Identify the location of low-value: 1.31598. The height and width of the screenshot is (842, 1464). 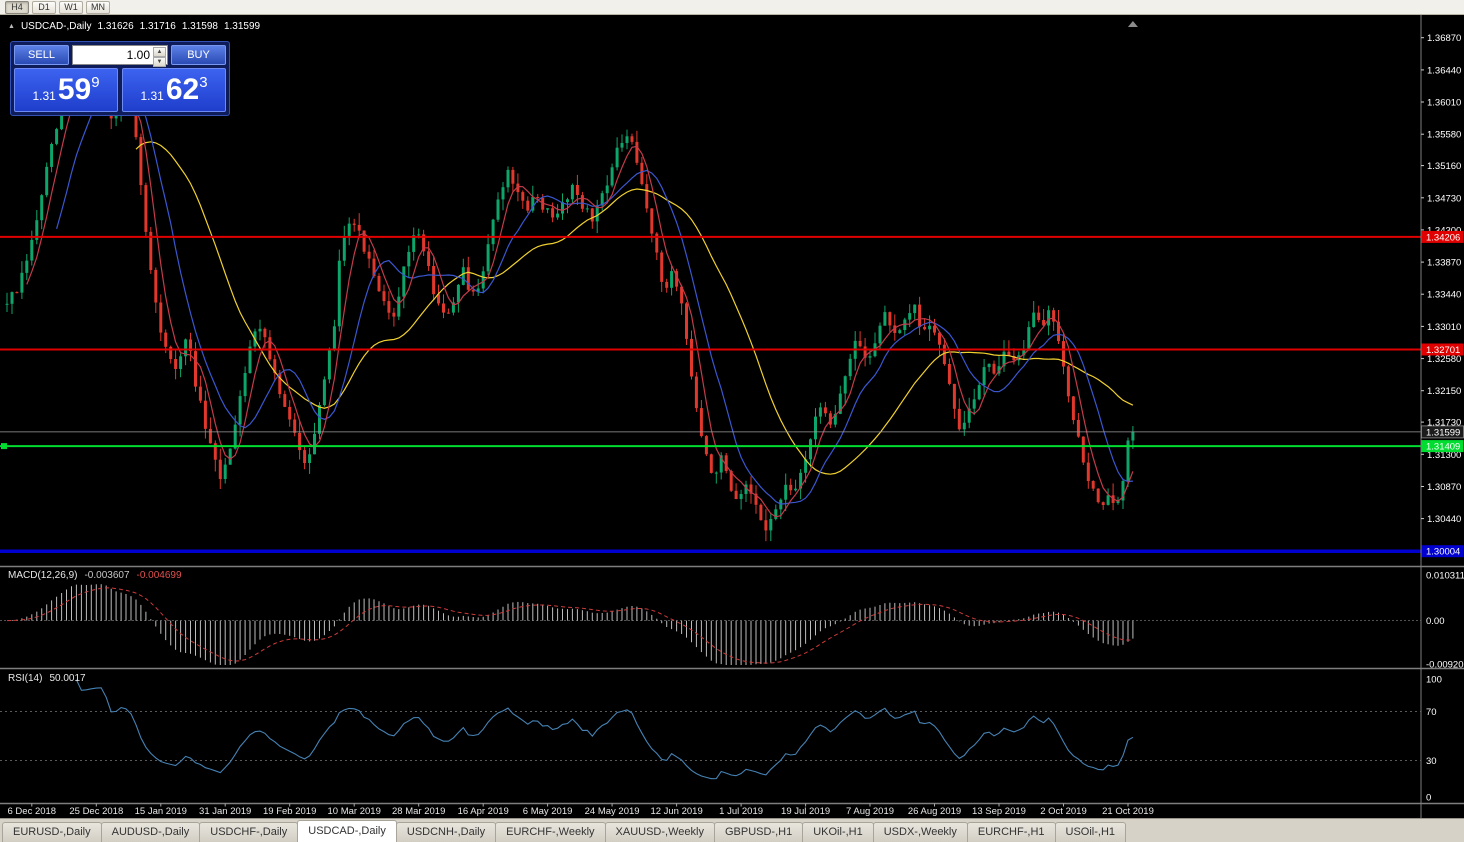
(199, 26).